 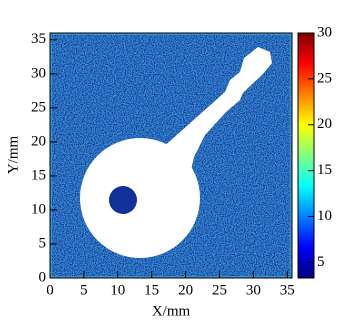 I want to click on y-tick-label: 20, so click(x=38, y=141).